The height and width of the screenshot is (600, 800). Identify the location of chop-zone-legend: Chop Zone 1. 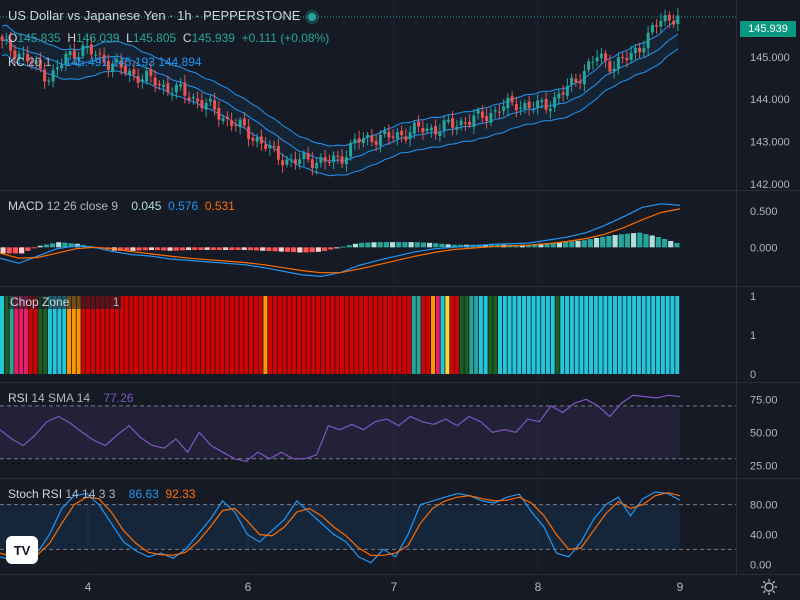
(65, 302).